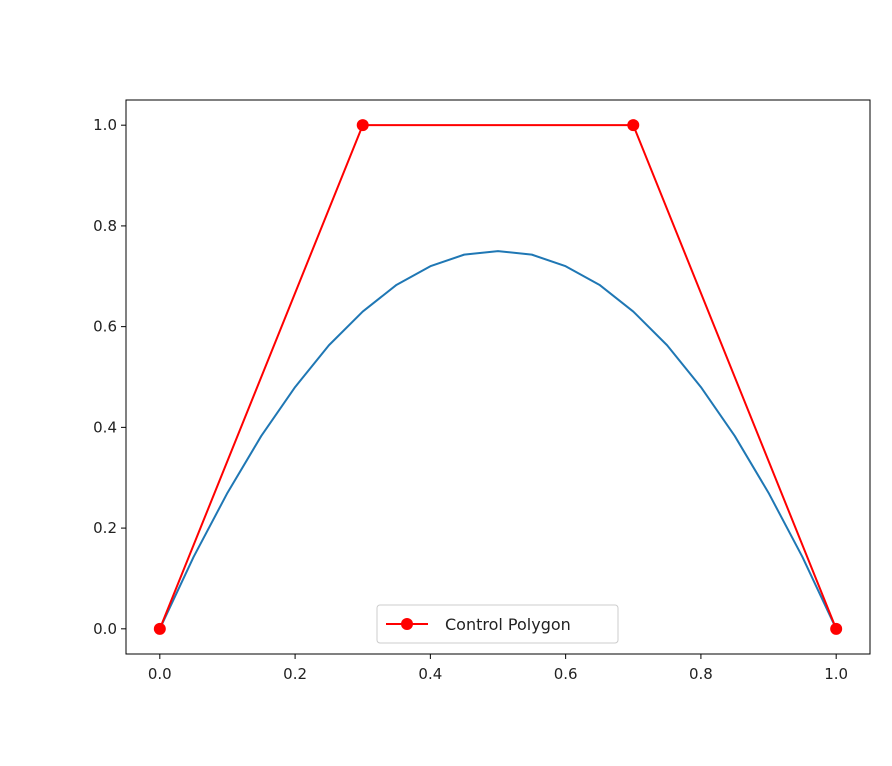 This screenshot has width=892, height=766. I want to click on legend: Control Polygon, so click(497, 624).